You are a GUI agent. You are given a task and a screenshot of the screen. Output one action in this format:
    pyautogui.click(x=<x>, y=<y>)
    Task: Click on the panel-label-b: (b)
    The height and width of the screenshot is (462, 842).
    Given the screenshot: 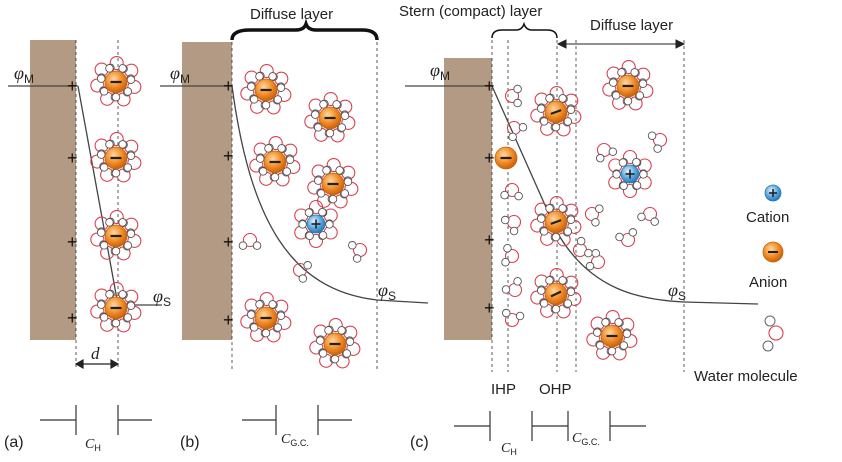 What is the action you would take?
    pyautogui.click(x=190, y=442)
    